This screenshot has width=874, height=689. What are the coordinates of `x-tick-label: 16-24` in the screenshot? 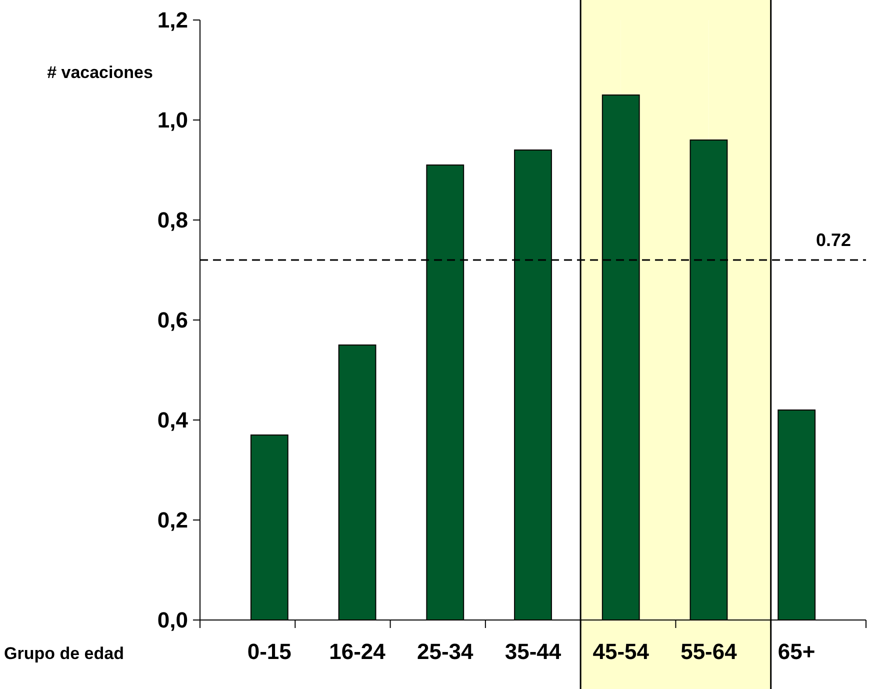 It's located at (357, 651).